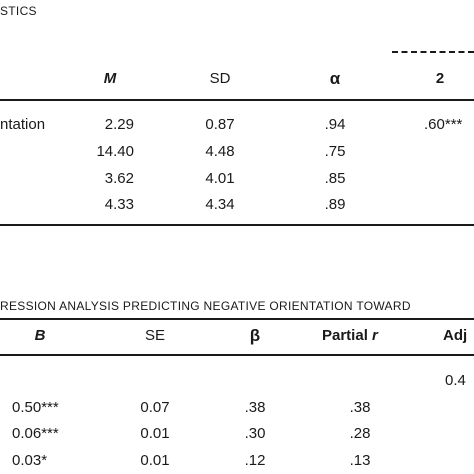 The width and height of the screenshot is (474, 474). I want to click on table1-cell-sd: 4.01, so click(220, 178).